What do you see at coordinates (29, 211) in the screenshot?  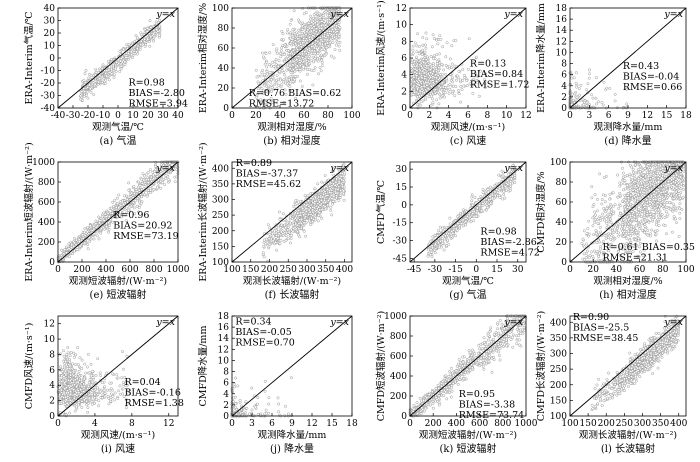 I see `y-axis-label: ERA-Interim短波辐射/(W·m⁻²)` at bounding box center [29, 211].